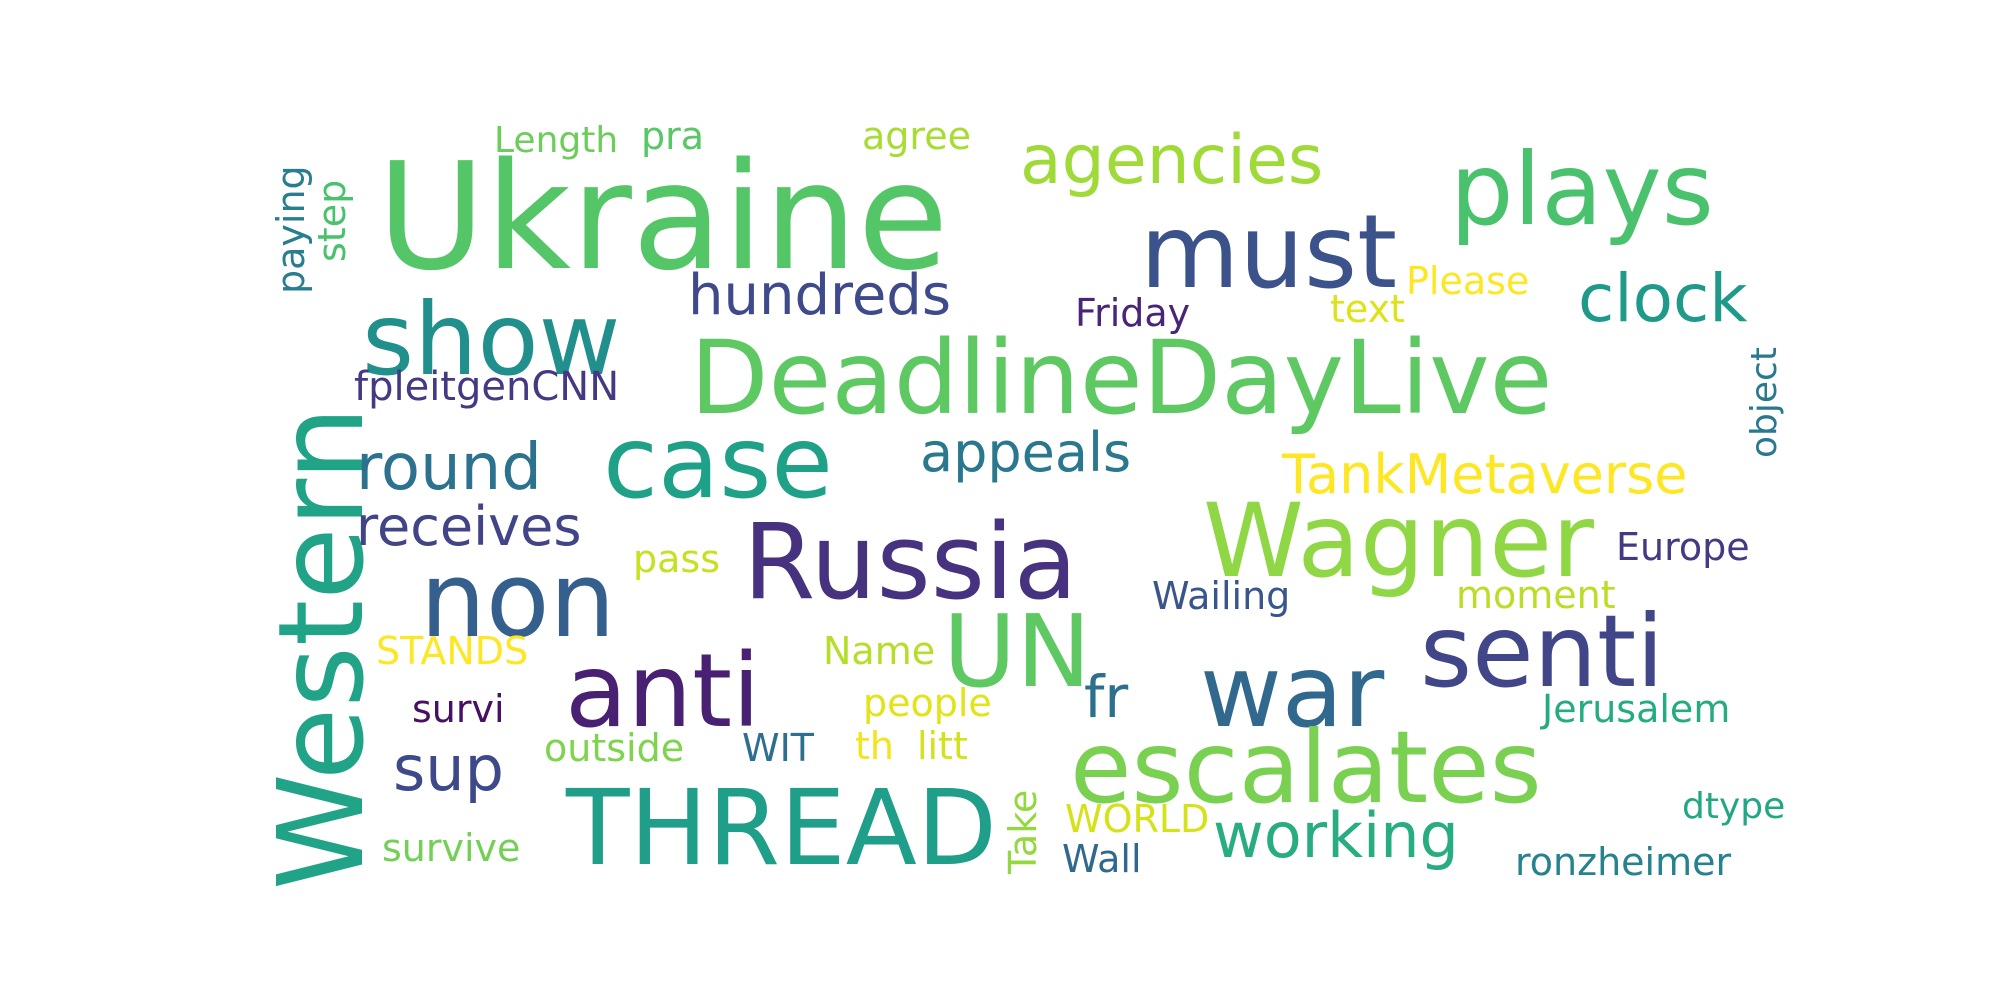  Describe the element at coordinates (449, 468) in the screenshot. I see `word-round: round` at that location.